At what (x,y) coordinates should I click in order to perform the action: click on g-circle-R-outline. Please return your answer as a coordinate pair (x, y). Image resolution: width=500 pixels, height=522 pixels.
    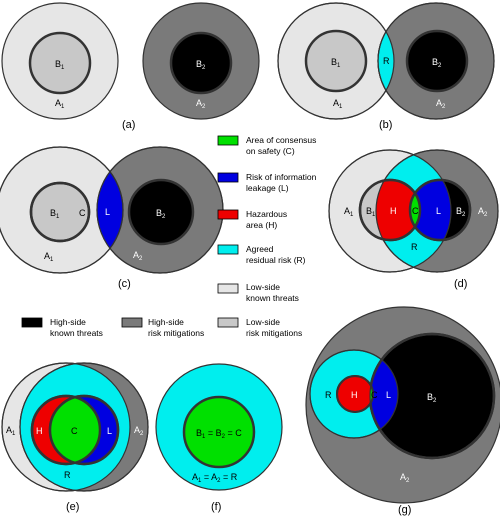
    Looking at the image, I should click on (354, 394).